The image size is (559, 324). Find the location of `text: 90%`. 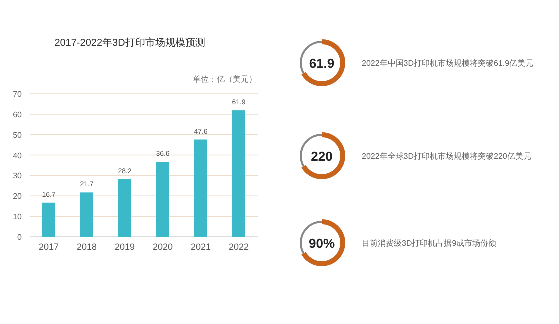

text: 90% is located at coordinates (322, 243).